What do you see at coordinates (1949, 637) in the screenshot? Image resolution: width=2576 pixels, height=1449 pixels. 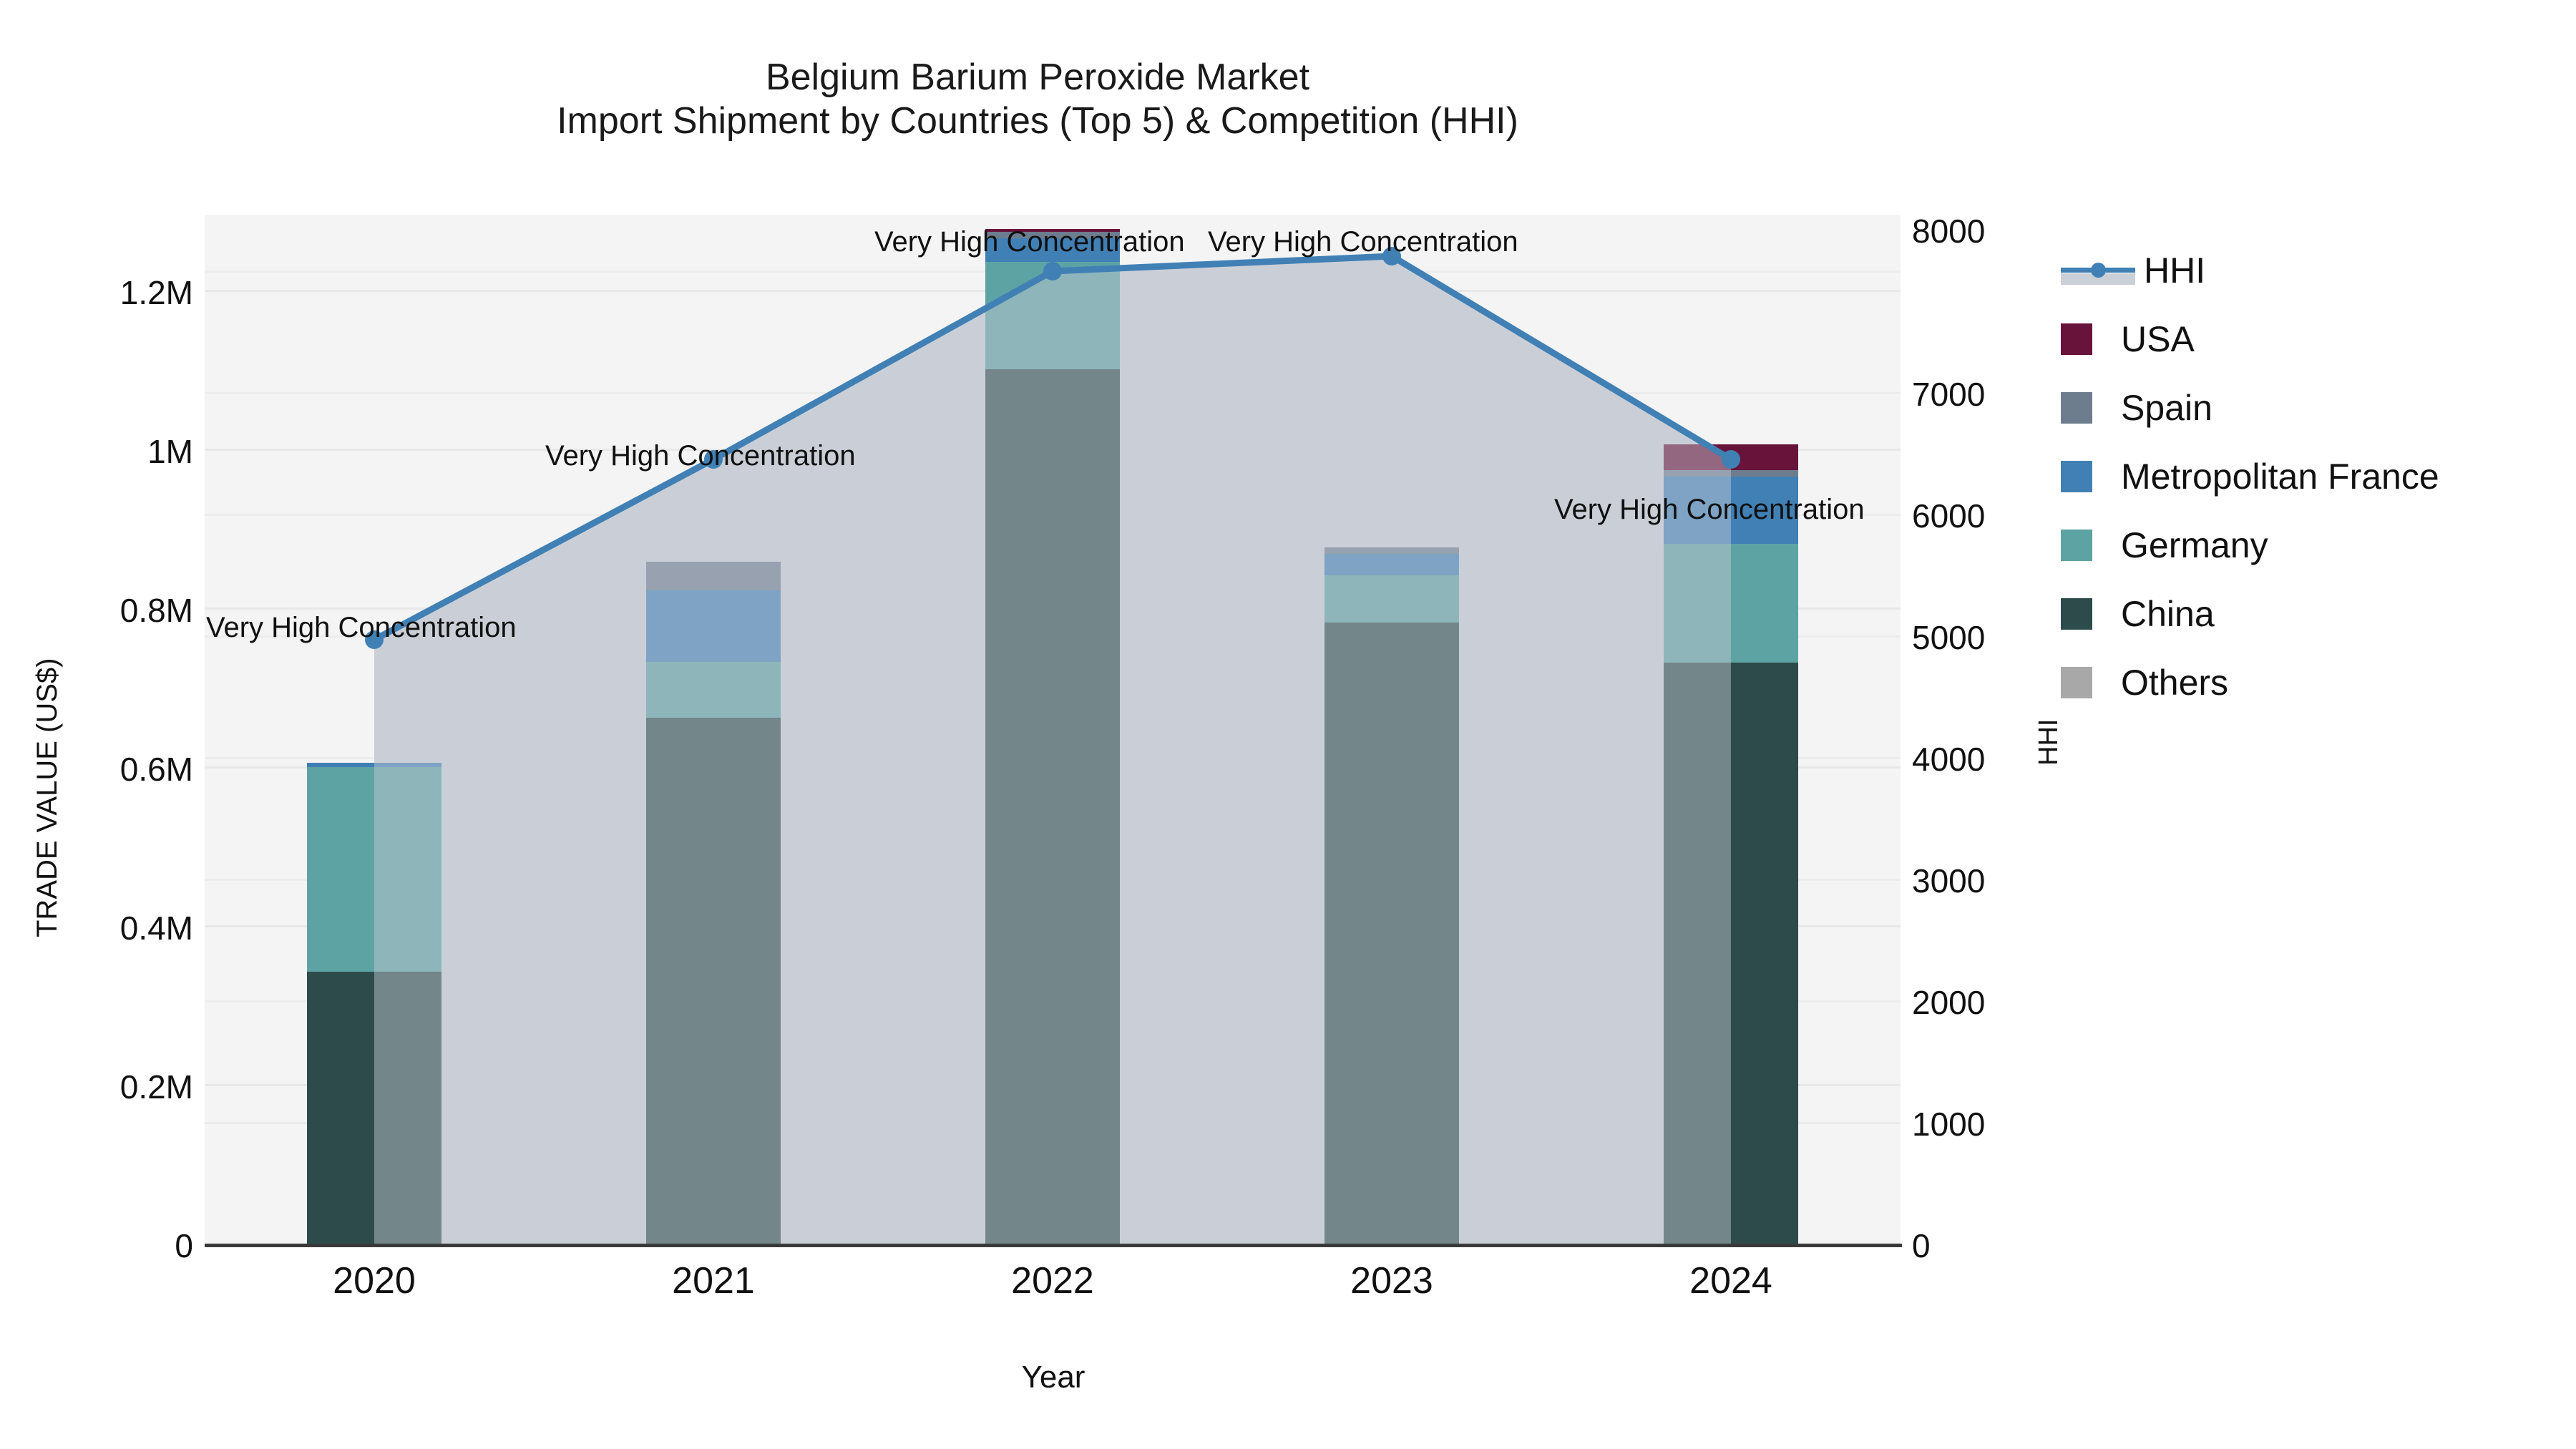 I see `y-tick-right-5000: 5000` at bounding box center [1949, 637].